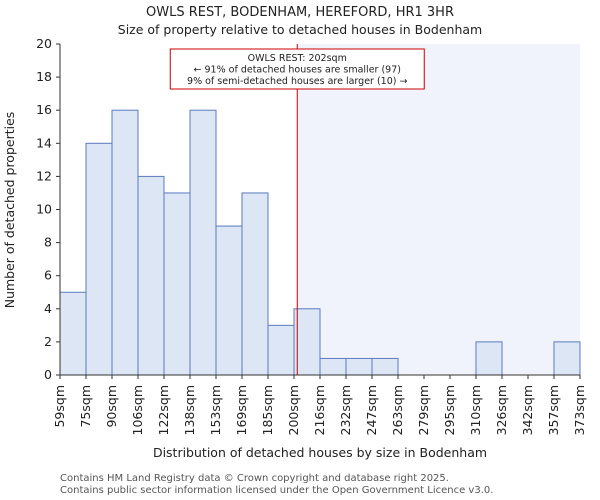 The height and width of the screenshot is (500, 600). What do you see at coordinates (297, 58) in the screenshot?
I see `annotation-line: OWLS REST: 202sqm` at bounding box center [297, 58].